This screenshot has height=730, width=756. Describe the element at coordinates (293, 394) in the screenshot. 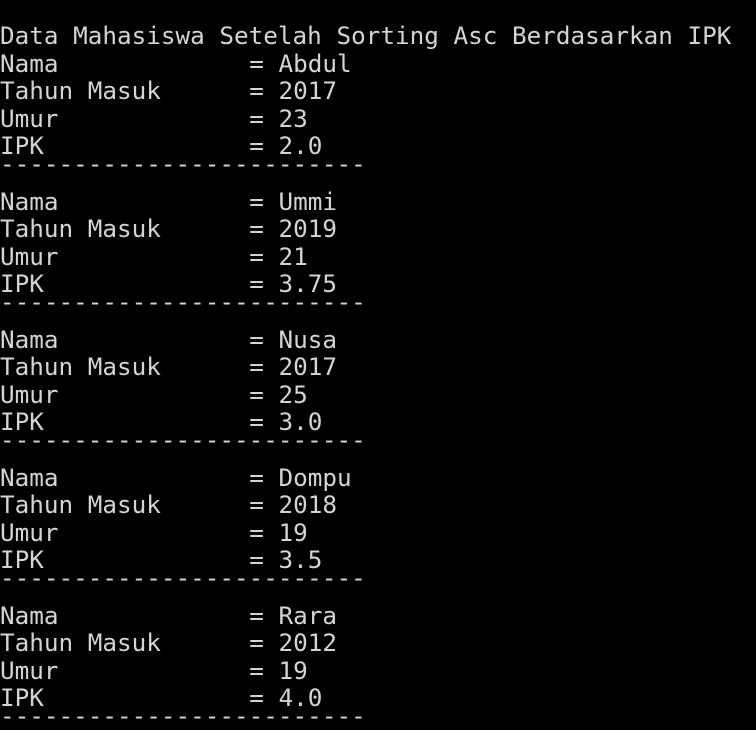

I see `field-value: 25` at that location.